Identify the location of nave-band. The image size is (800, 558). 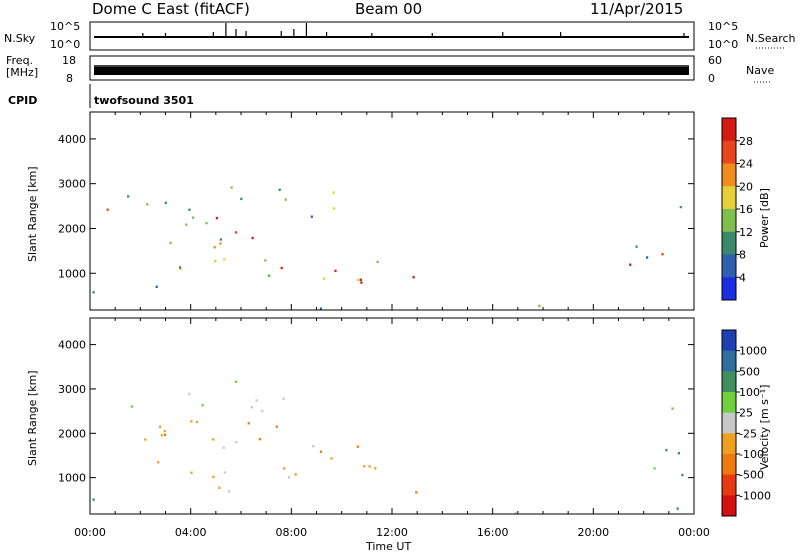
(391, 71).